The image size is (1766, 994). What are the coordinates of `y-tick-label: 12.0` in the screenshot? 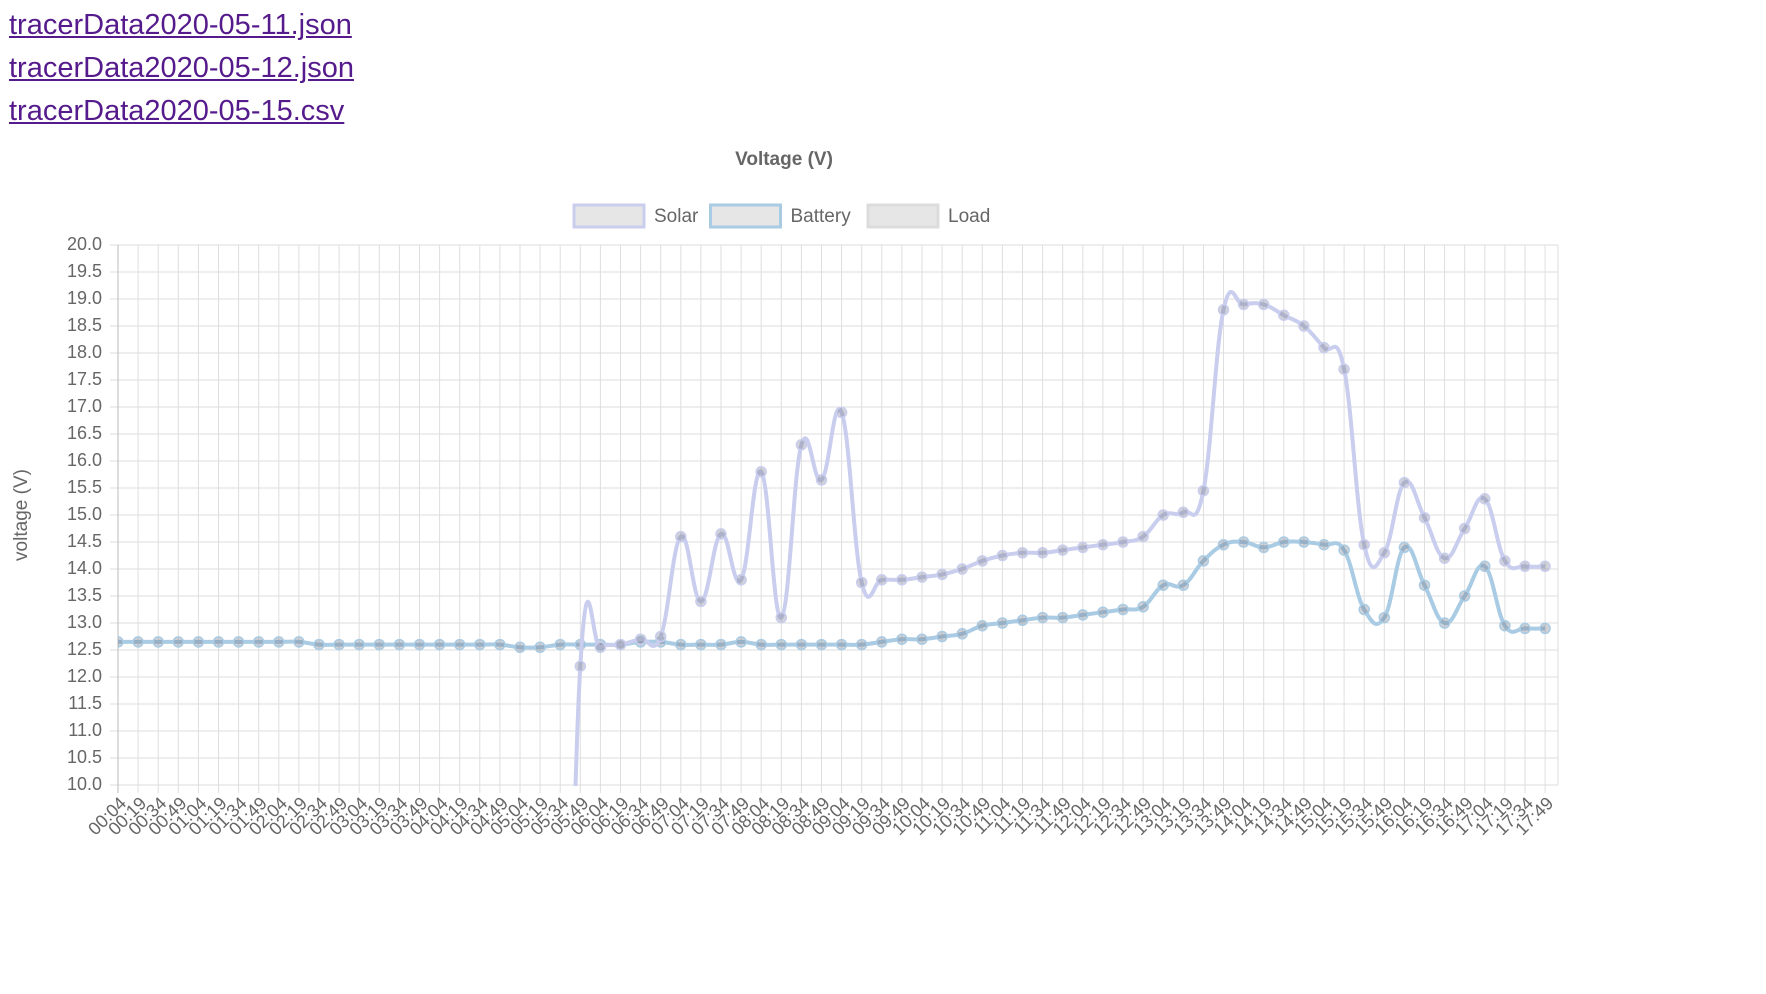 It's located at (84, 676).